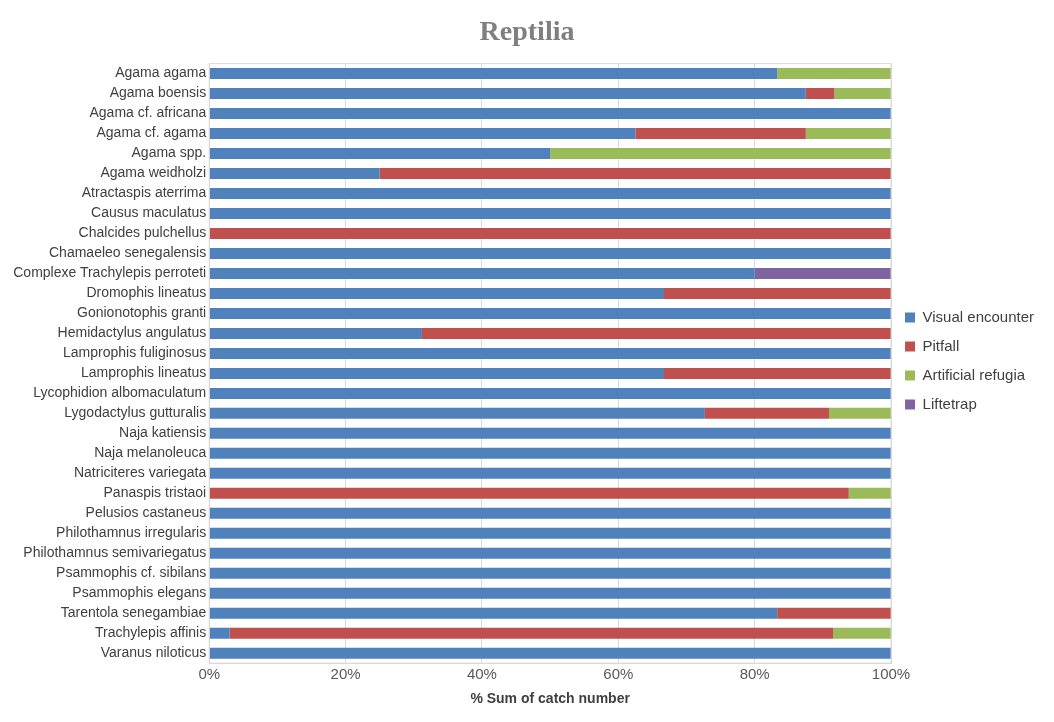  Describe the element at coordinates (149, 212) in the screenshot. I see `y-tick-label: Causus maculatus` at that location.